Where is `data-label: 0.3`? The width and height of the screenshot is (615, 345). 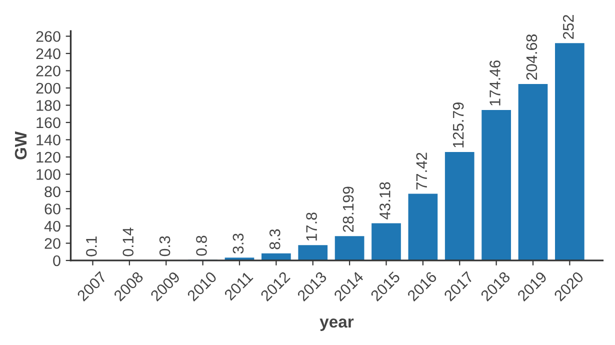
data-label: 0.3 is located at coordinates (164, 246).